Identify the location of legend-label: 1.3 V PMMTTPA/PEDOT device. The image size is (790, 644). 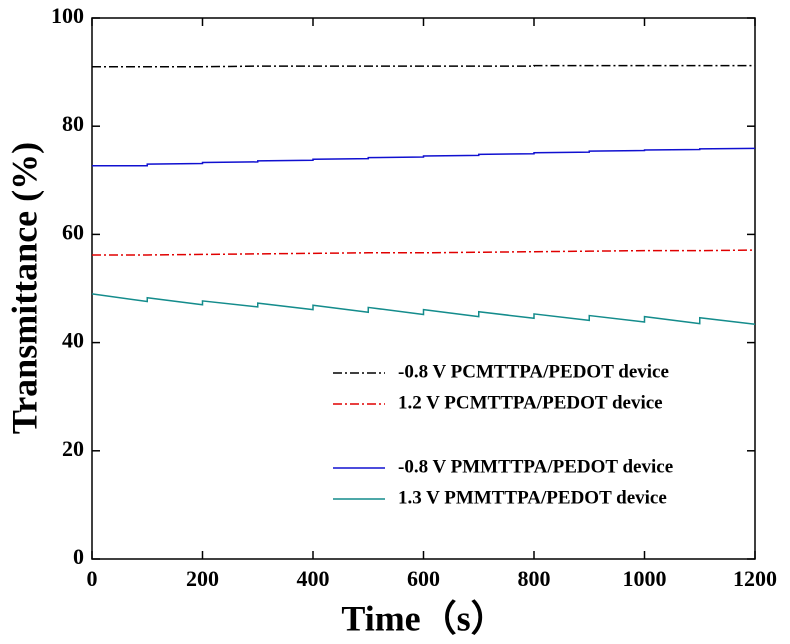
(532, 497).